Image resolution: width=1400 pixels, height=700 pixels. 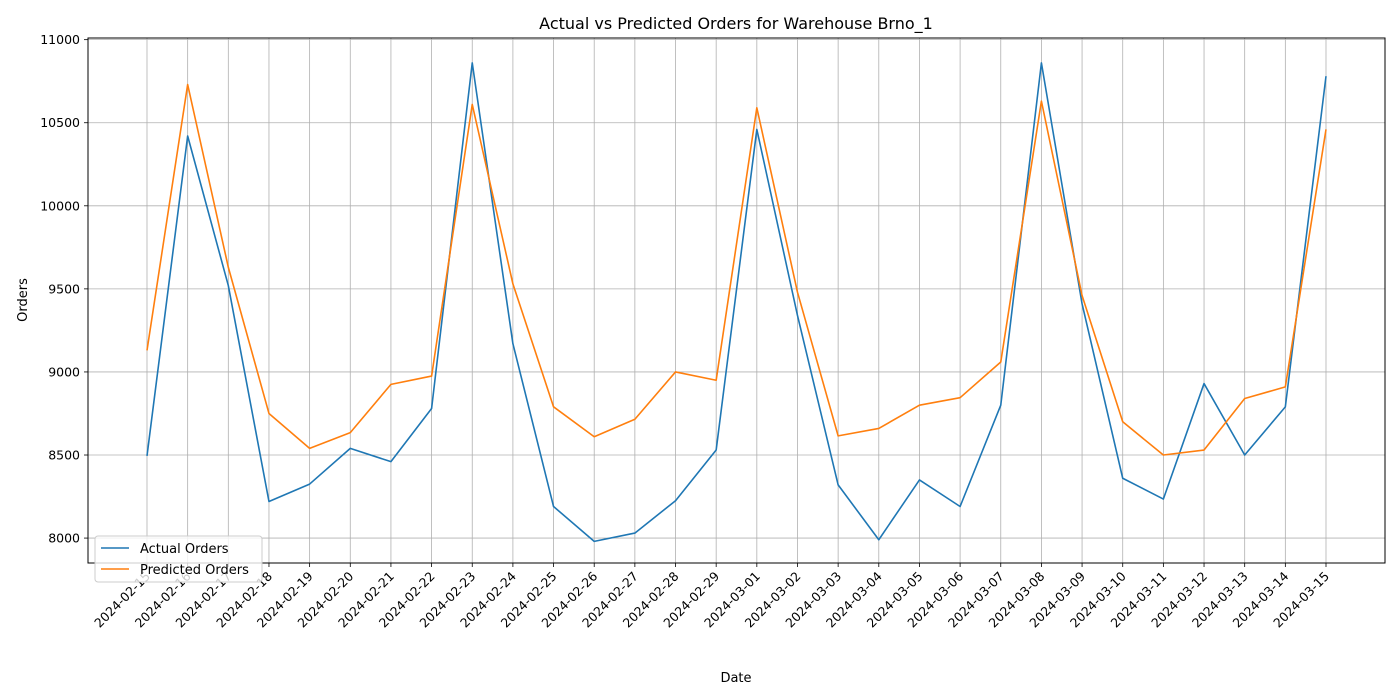 What do you see at coordinates (194, 570) in the screenshot?
I see `legend-label-predicted: Predicted Orders` at bounding box center [194, 570].